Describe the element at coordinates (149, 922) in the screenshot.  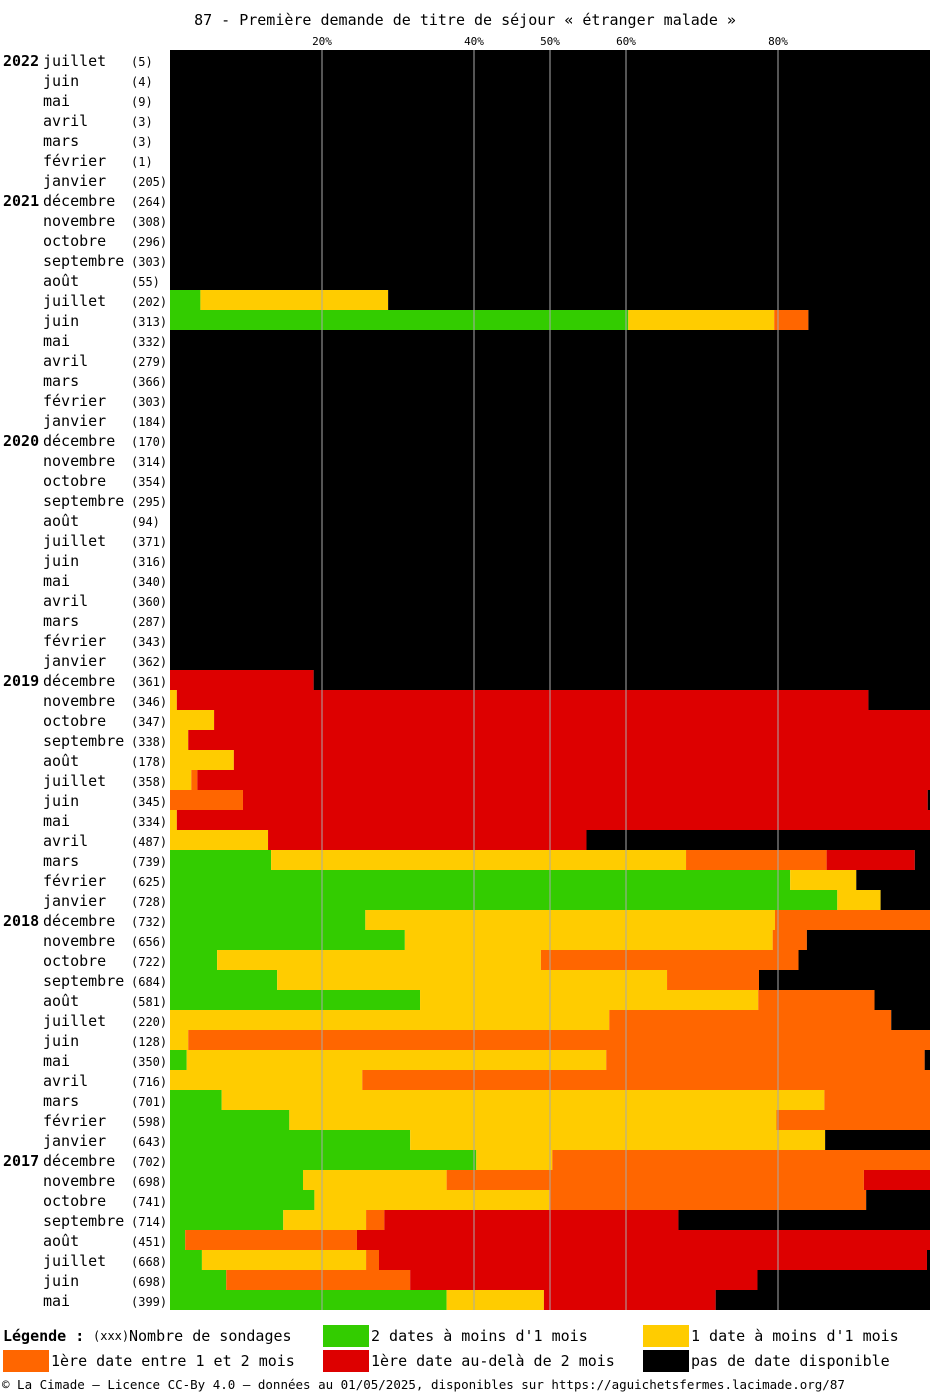
I see `count-label: (732)` at that location.